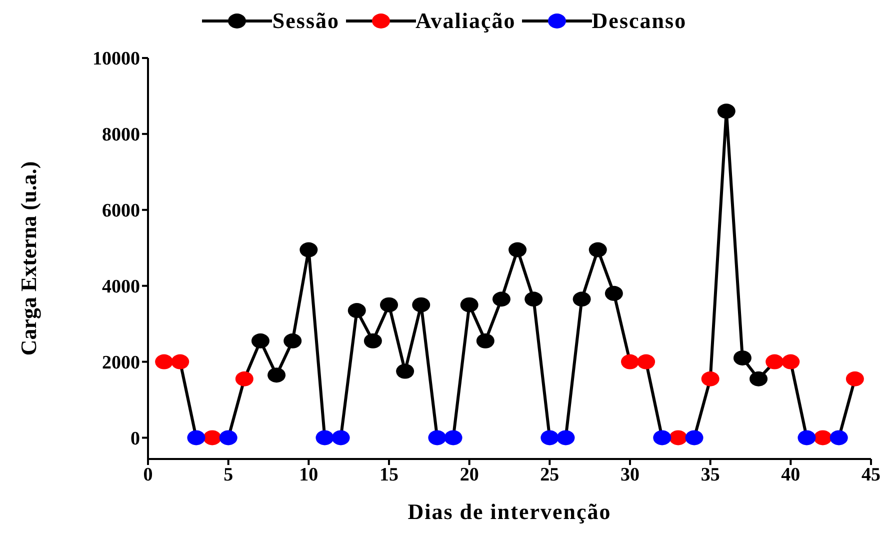 This screenshot has height=537, width=895. Describe the element at coordinates (466, 21) in the screenshot. I see `legend-label: Avaliação` at that location.